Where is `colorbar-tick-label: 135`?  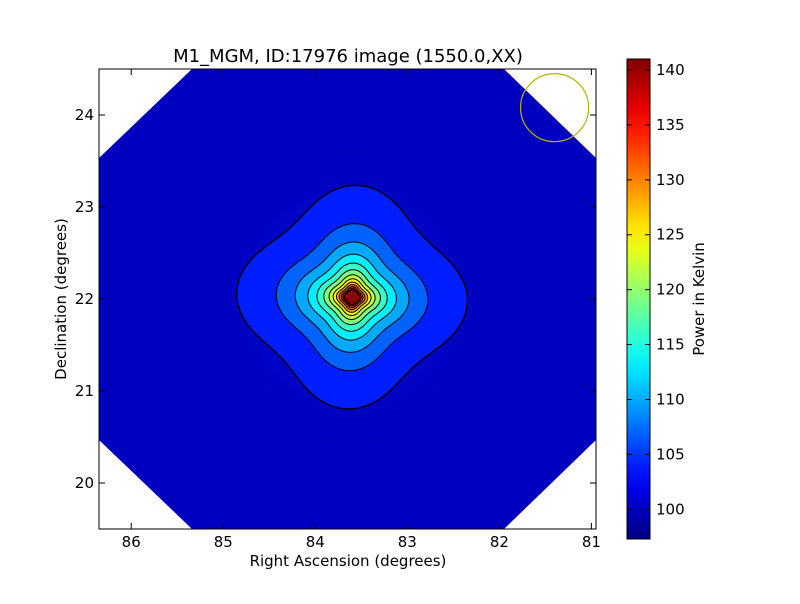
colorbar-tick-label: 135 is located at coordinates (670, 125).